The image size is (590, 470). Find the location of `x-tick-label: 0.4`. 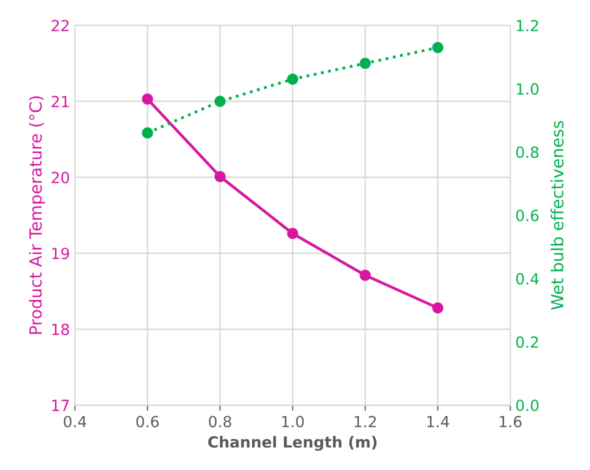

x-tick-label: 0.4 is located at coordinates (75, 422).